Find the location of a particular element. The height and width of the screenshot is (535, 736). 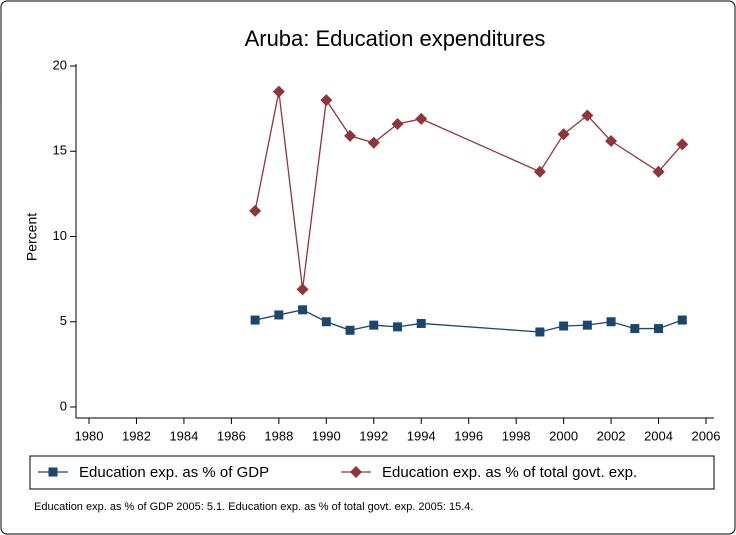

x-tick-label: 1984 is located at coordinates (183, 435).